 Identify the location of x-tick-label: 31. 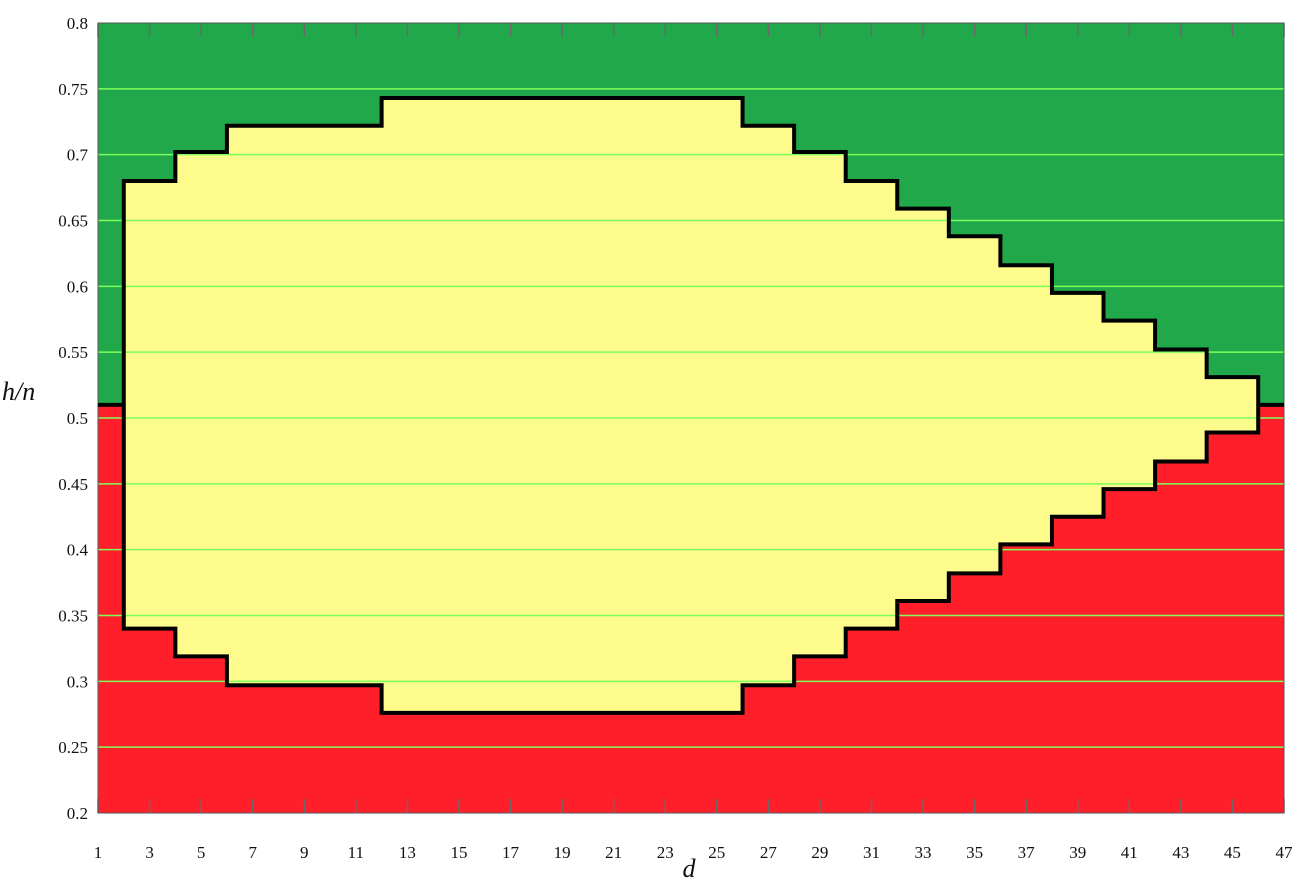
(871, 852).